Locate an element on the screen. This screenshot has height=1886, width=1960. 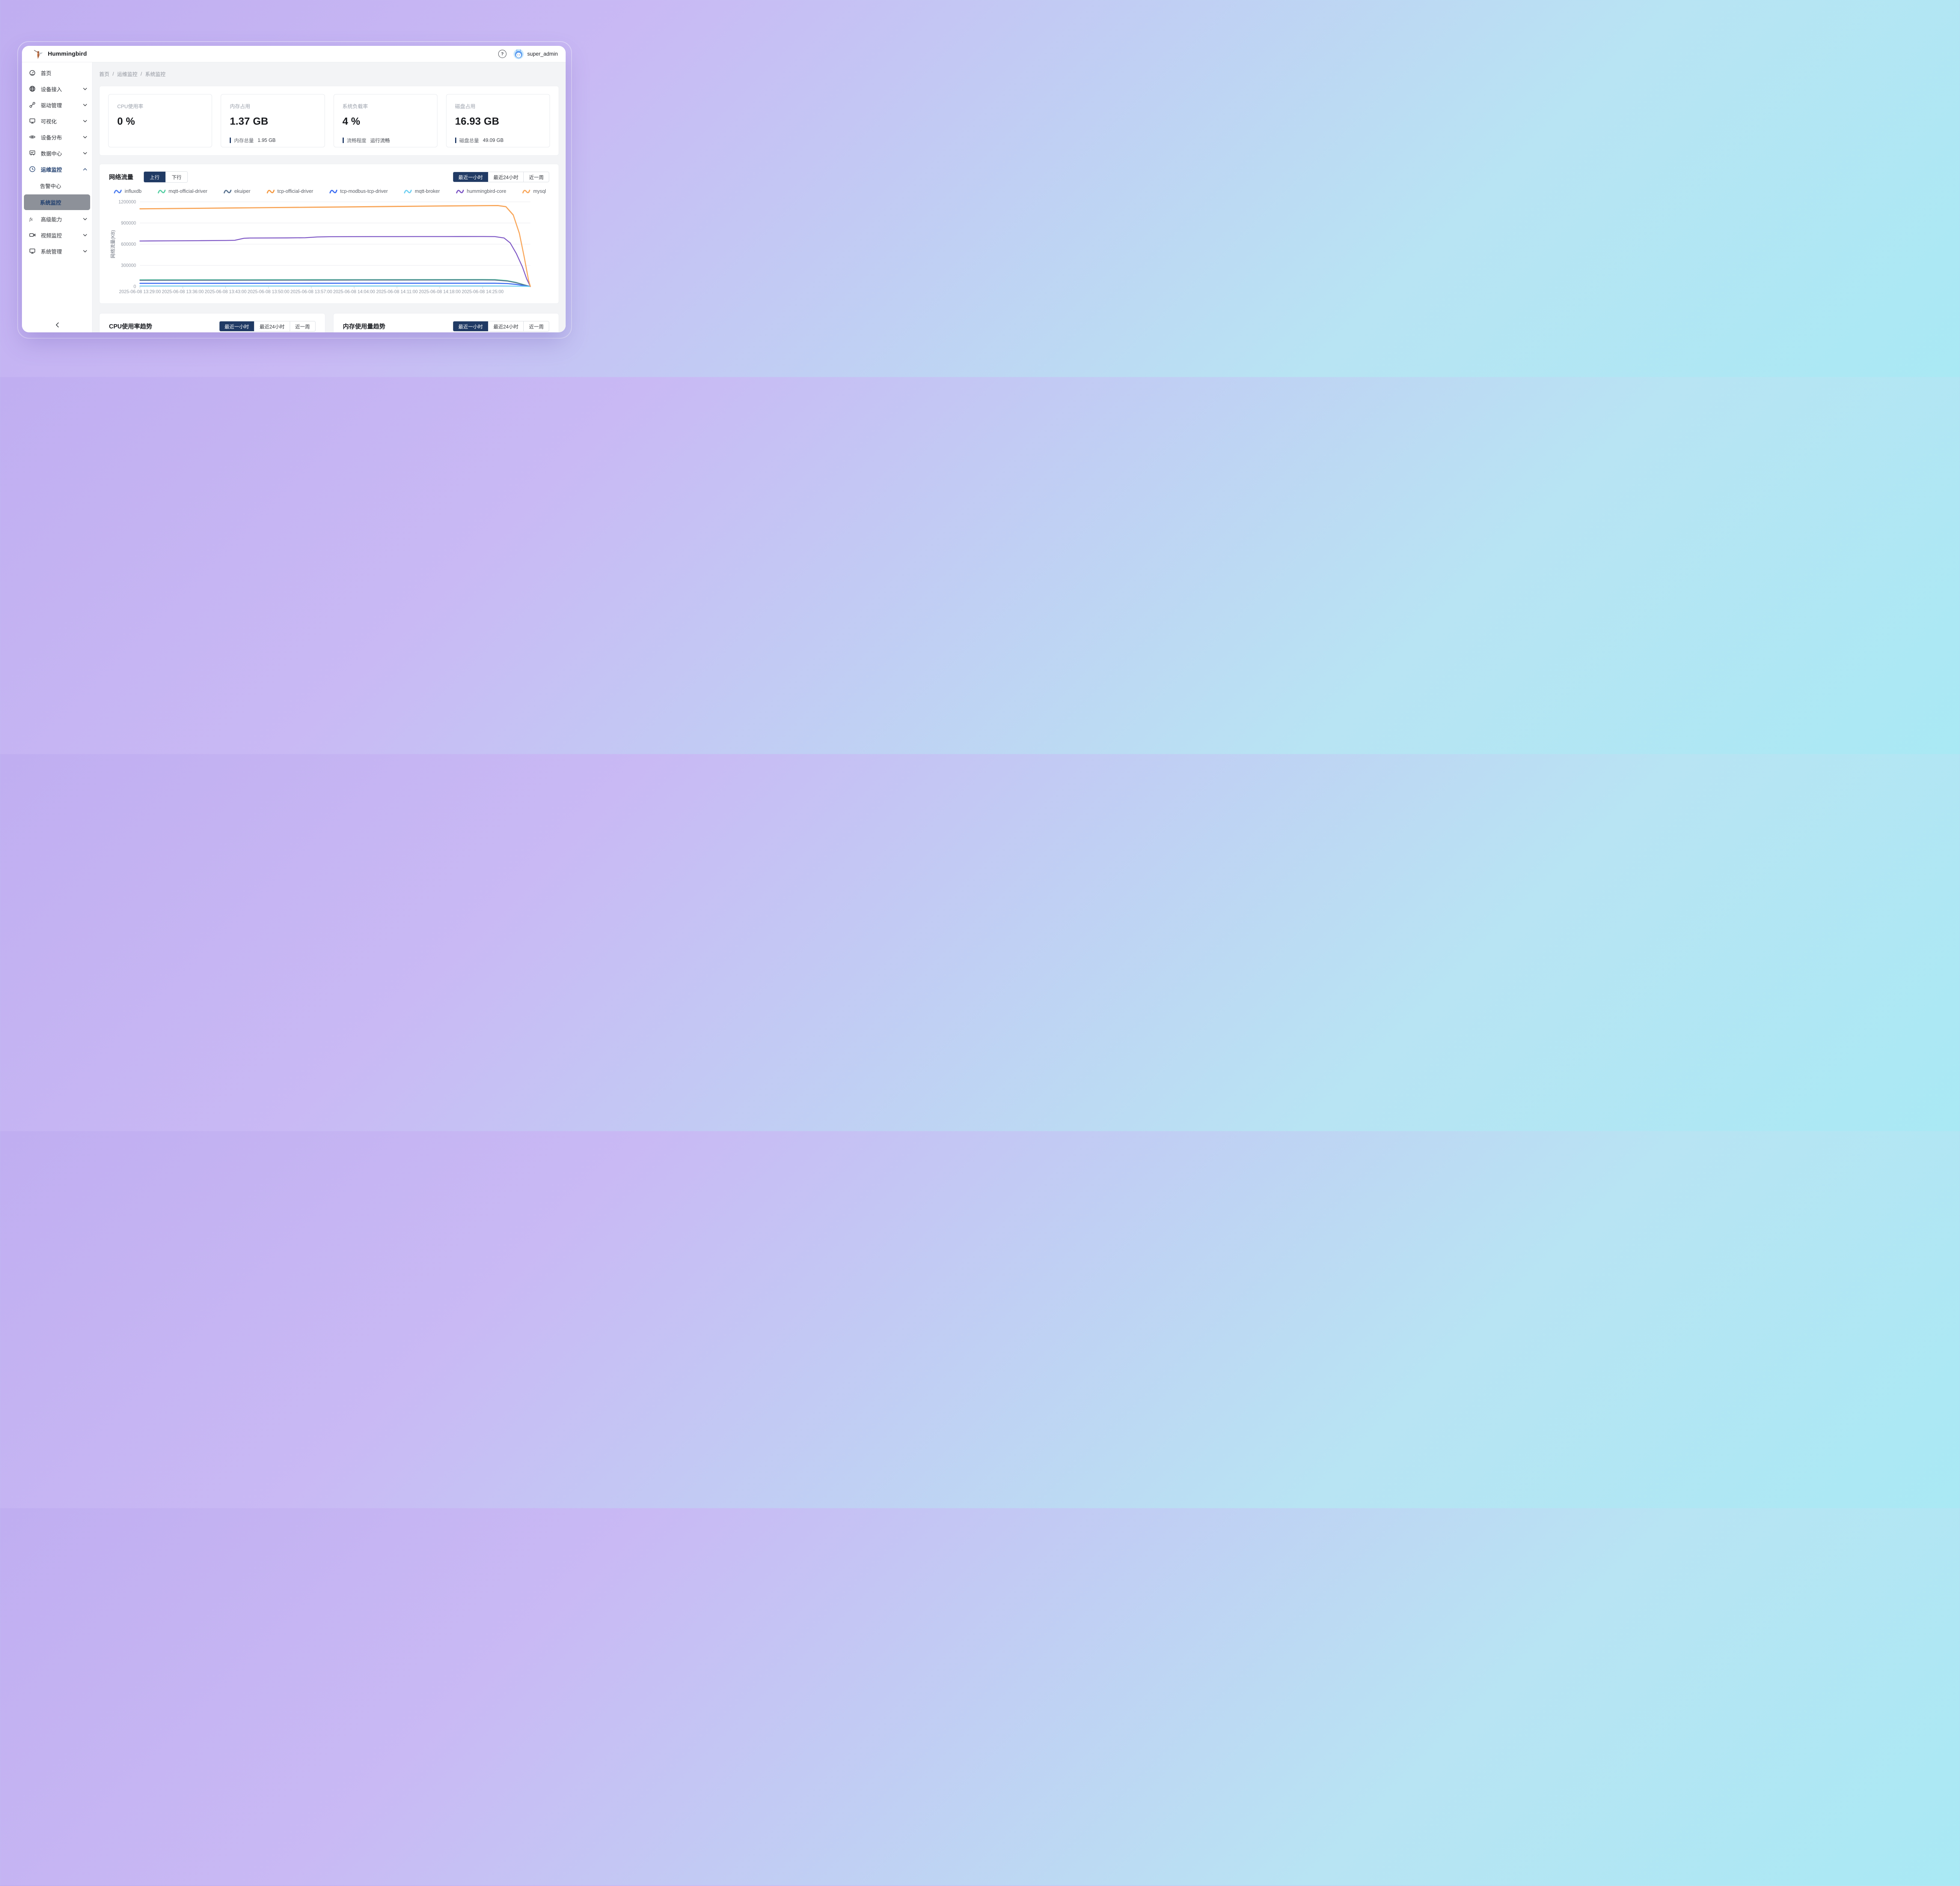
sidebar-item-label: 驱动管理 is located at coordinates (51, 105).